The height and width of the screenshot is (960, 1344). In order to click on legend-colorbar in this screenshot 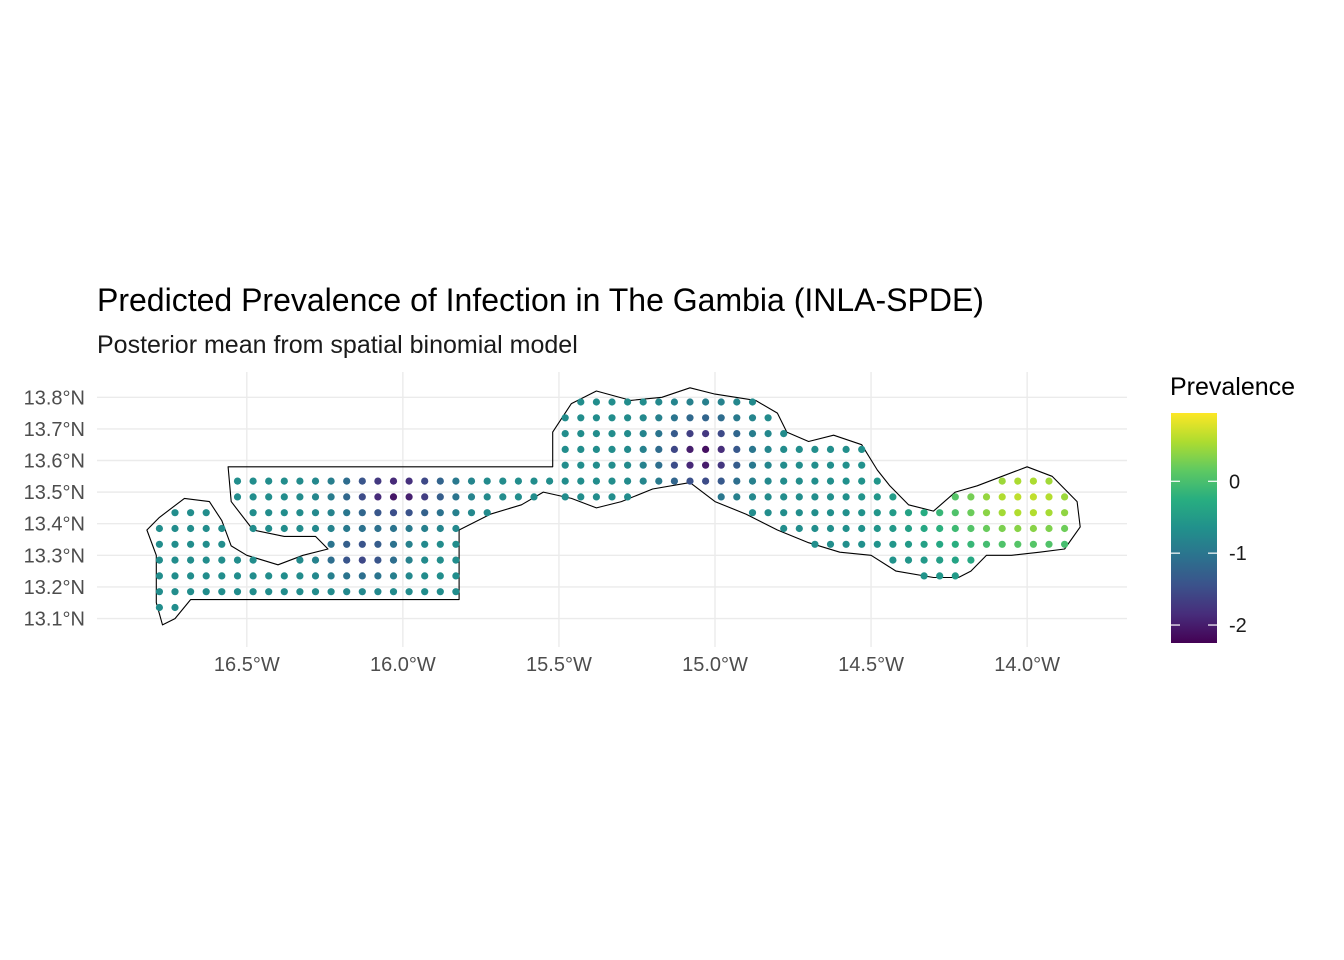, I will do `click(1194, 528)`.